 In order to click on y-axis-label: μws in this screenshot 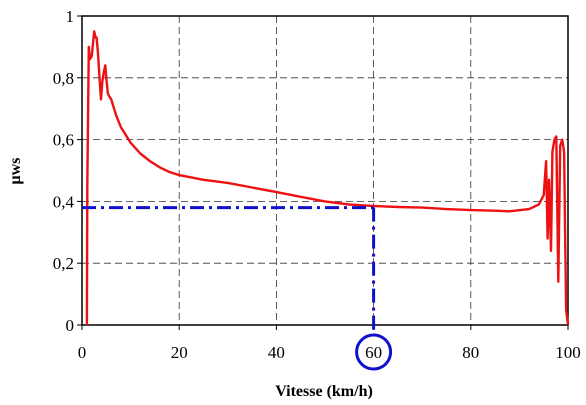, I will do `click(15, 171)`.